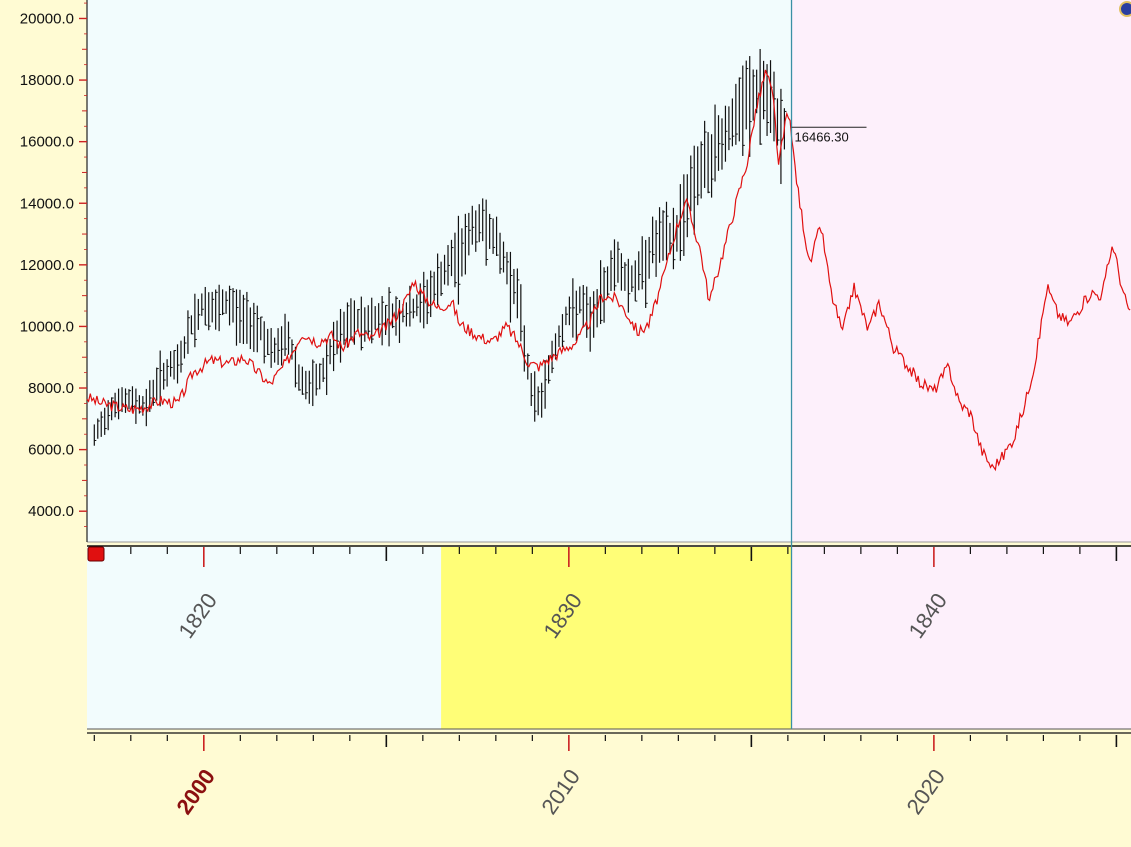 This screenshot has height=847, width=1131. Describe the element at coordinates (47, 18) in the screenshot. I see `y-tick-label: 20000.0` at that location.